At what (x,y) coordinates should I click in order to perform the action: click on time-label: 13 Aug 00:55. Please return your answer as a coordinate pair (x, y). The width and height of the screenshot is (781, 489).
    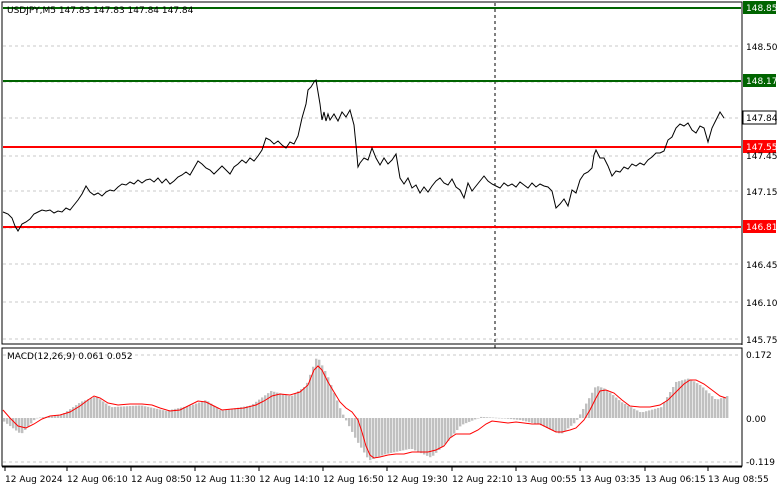
    Looking at the image, I should click on (546, 480).